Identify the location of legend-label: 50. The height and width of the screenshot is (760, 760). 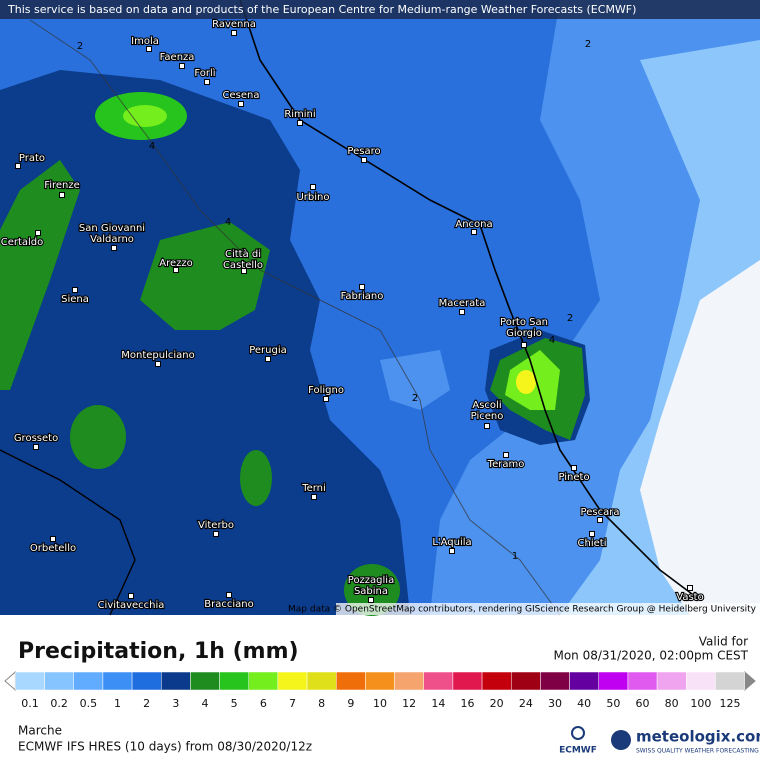
(613, 703).